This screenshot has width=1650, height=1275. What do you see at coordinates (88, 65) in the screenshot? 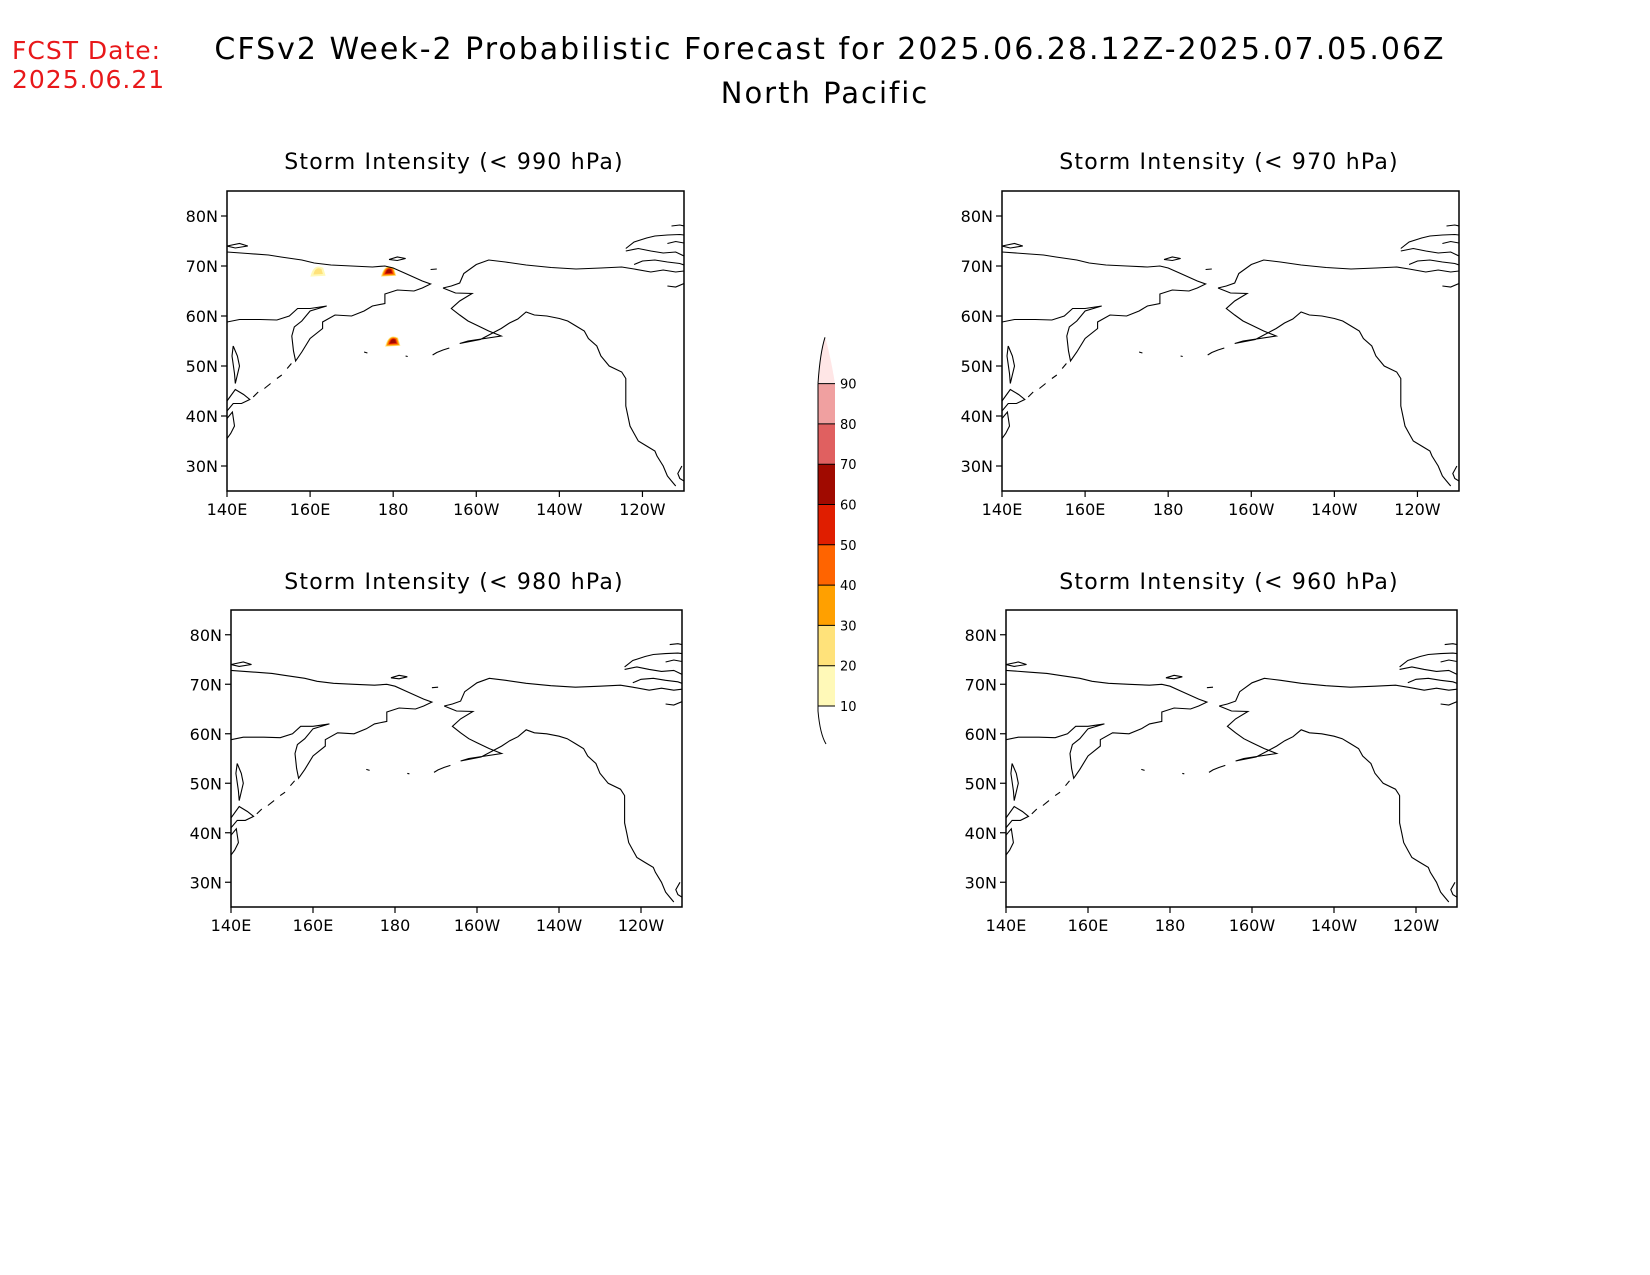
I see `fcst-date-block: FCST Date: 2025.06.21` at bounding box center [88, 65].